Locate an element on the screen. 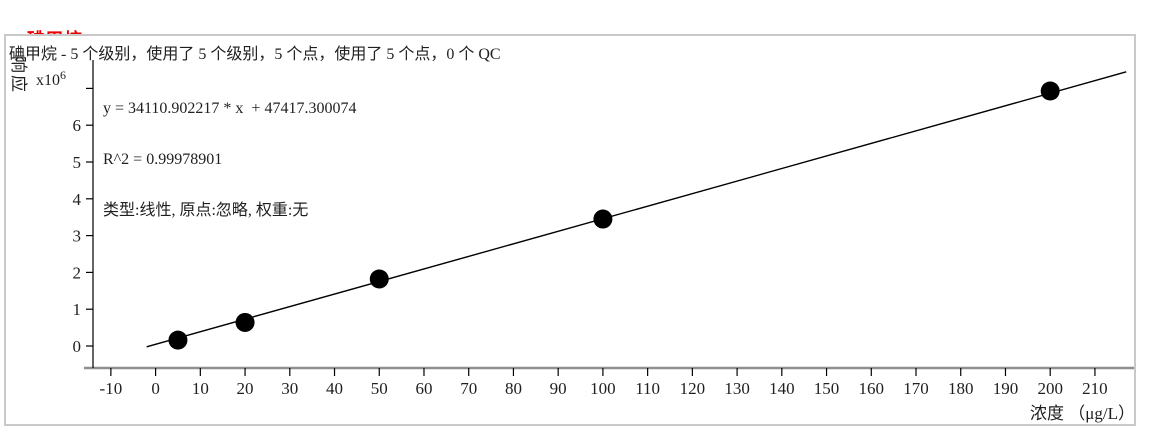  fit-equation: y = 34110.902217 * x + 47417.300074 is located at coordinates (230, 108).